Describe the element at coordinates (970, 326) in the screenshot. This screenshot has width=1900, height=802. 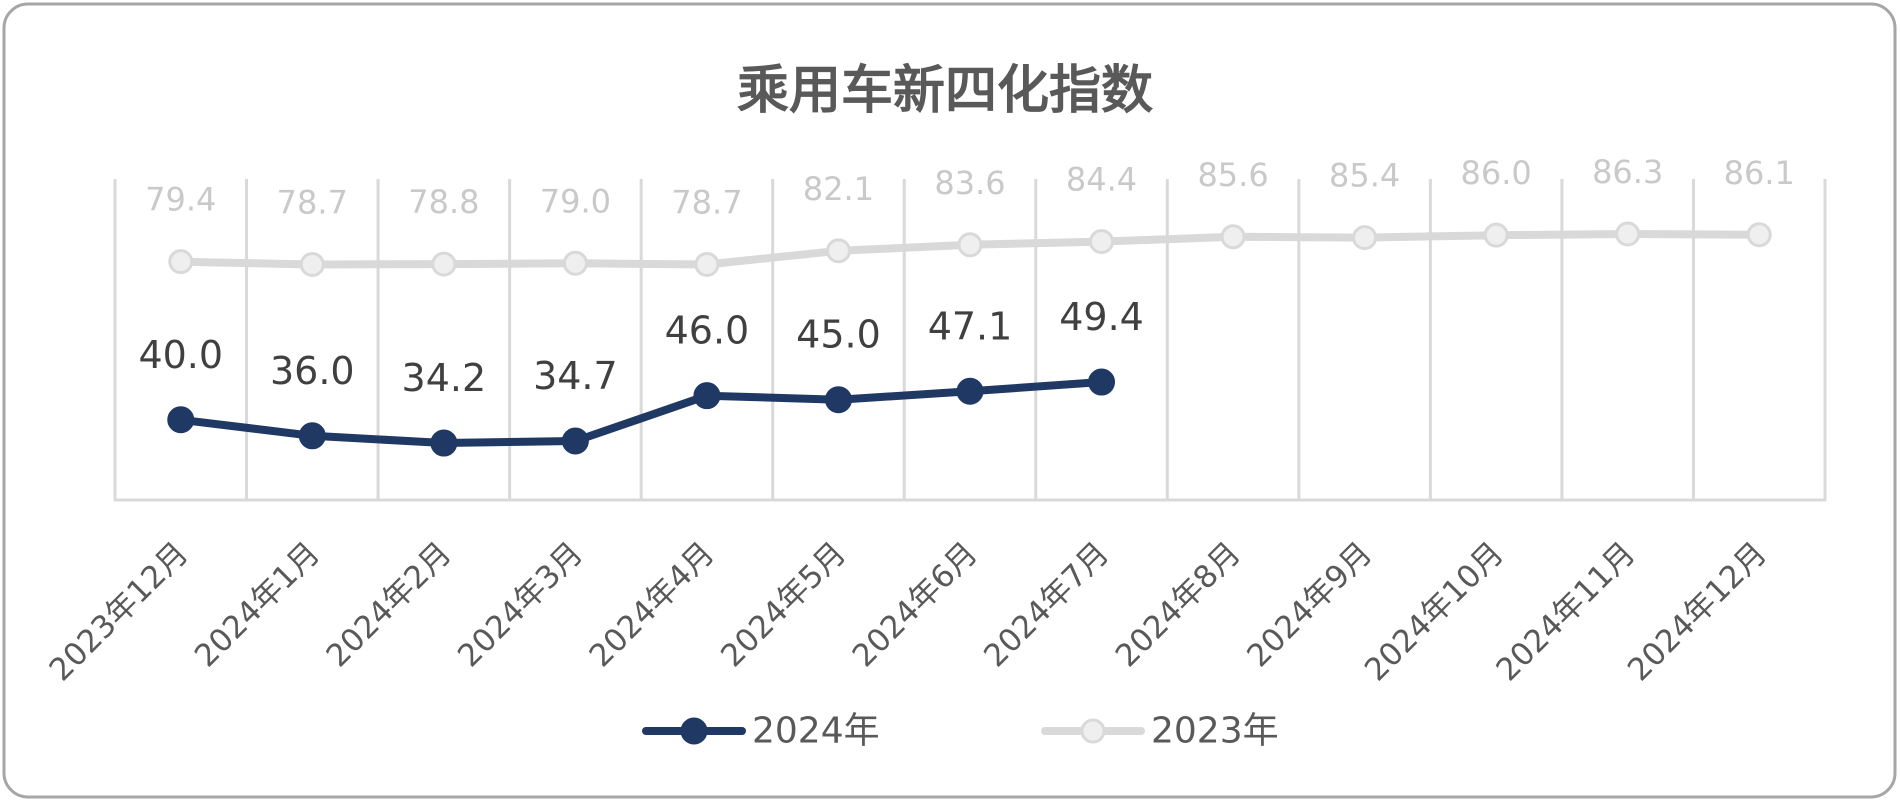
I see `data-label: 47.1` at that location.